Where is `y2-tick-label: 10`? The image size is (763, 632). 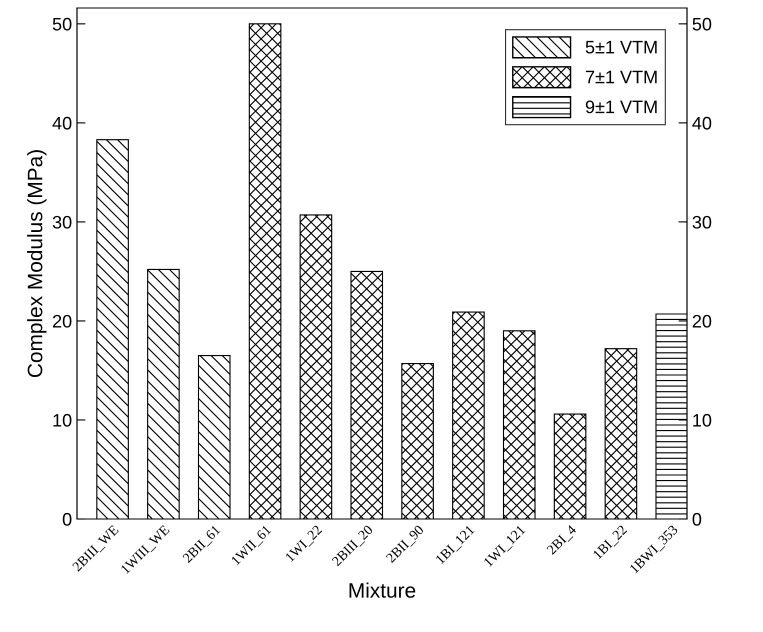
y2-tick-label: 10 is located at coordinates (702, 420).